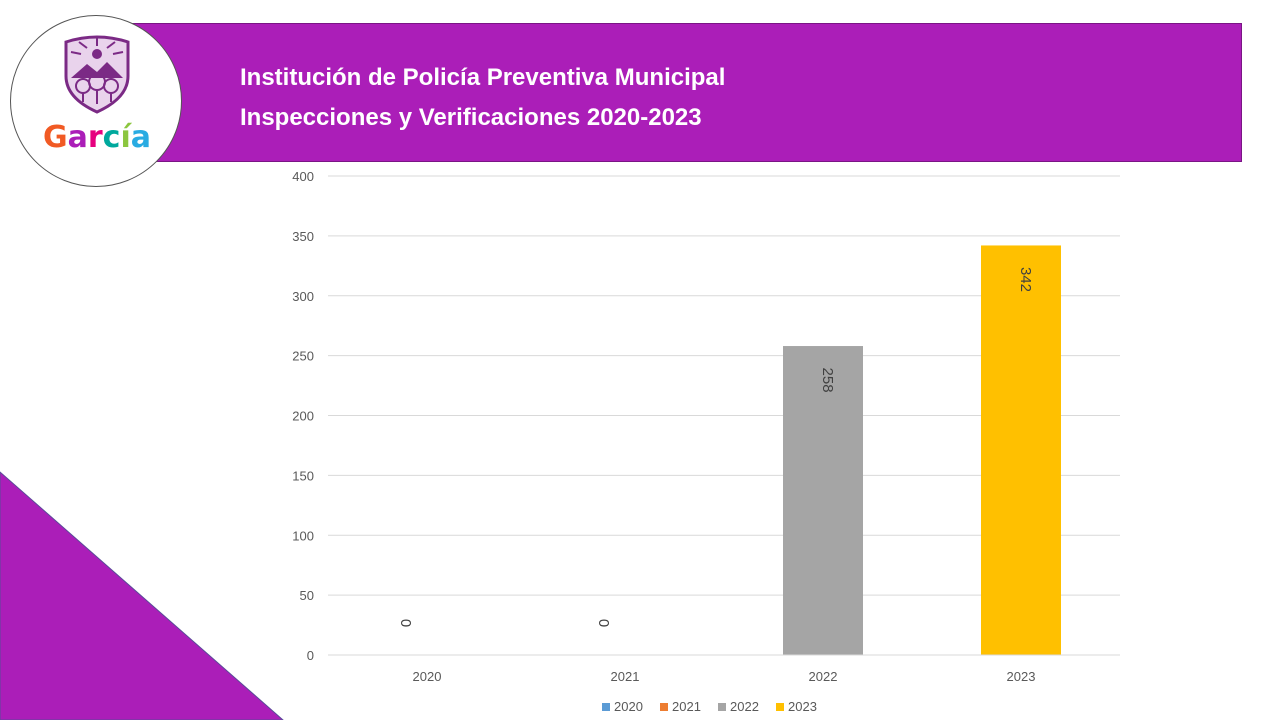 This screenshot has width=1280, height=720. Describe the element at coordinates (307, 595) in the screenshot. I see `y-tick-label: 50` at that location.